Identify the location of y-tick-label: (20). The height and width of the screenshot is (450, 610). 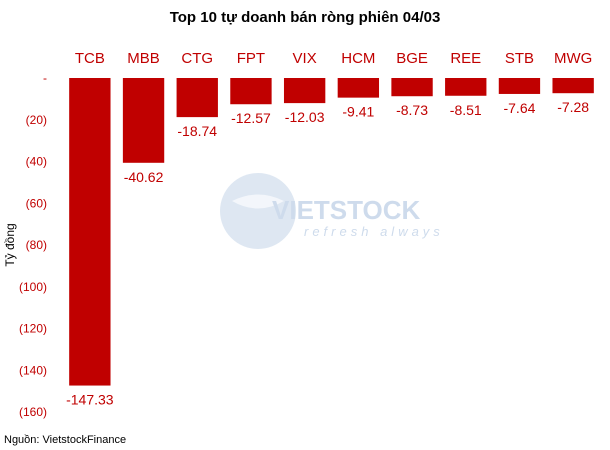
(36, 120).